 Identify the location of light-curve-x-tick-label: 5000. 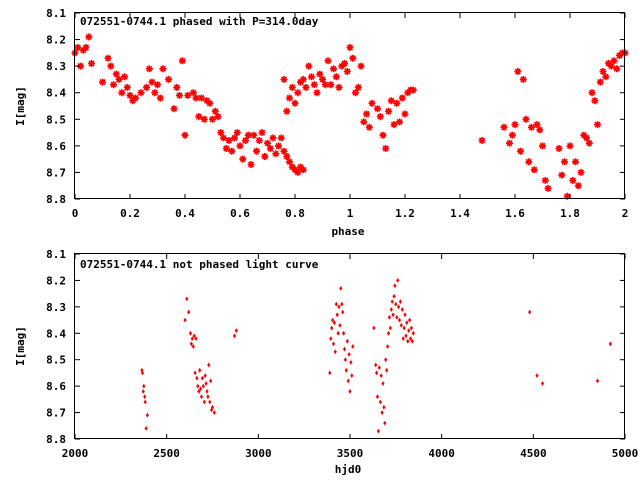
(625, 453).